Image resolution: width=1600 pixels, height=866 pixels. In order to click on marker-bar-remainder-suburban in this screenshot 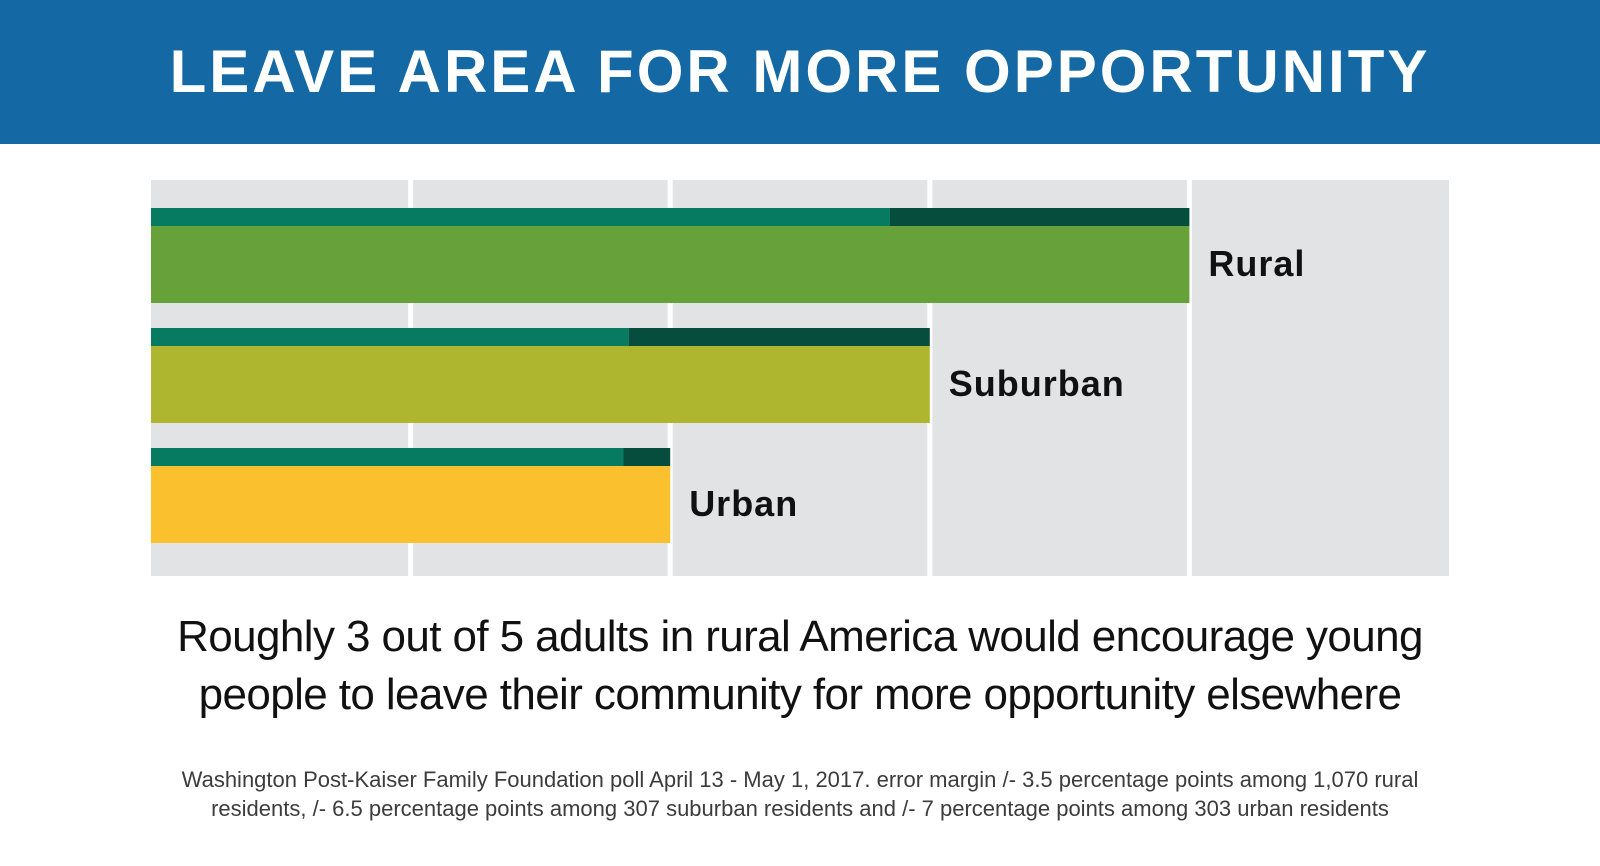, I will do `click(779, 337)`.